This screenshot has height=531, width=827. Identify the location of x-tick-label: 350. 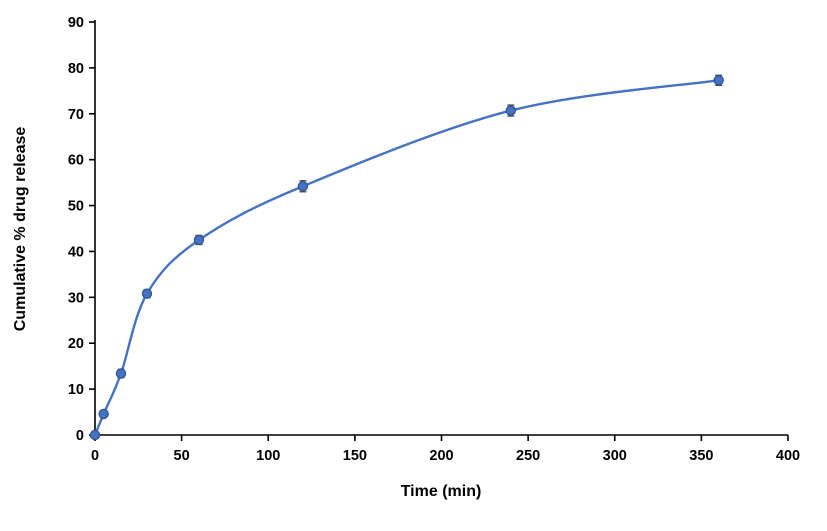
(701, 456).